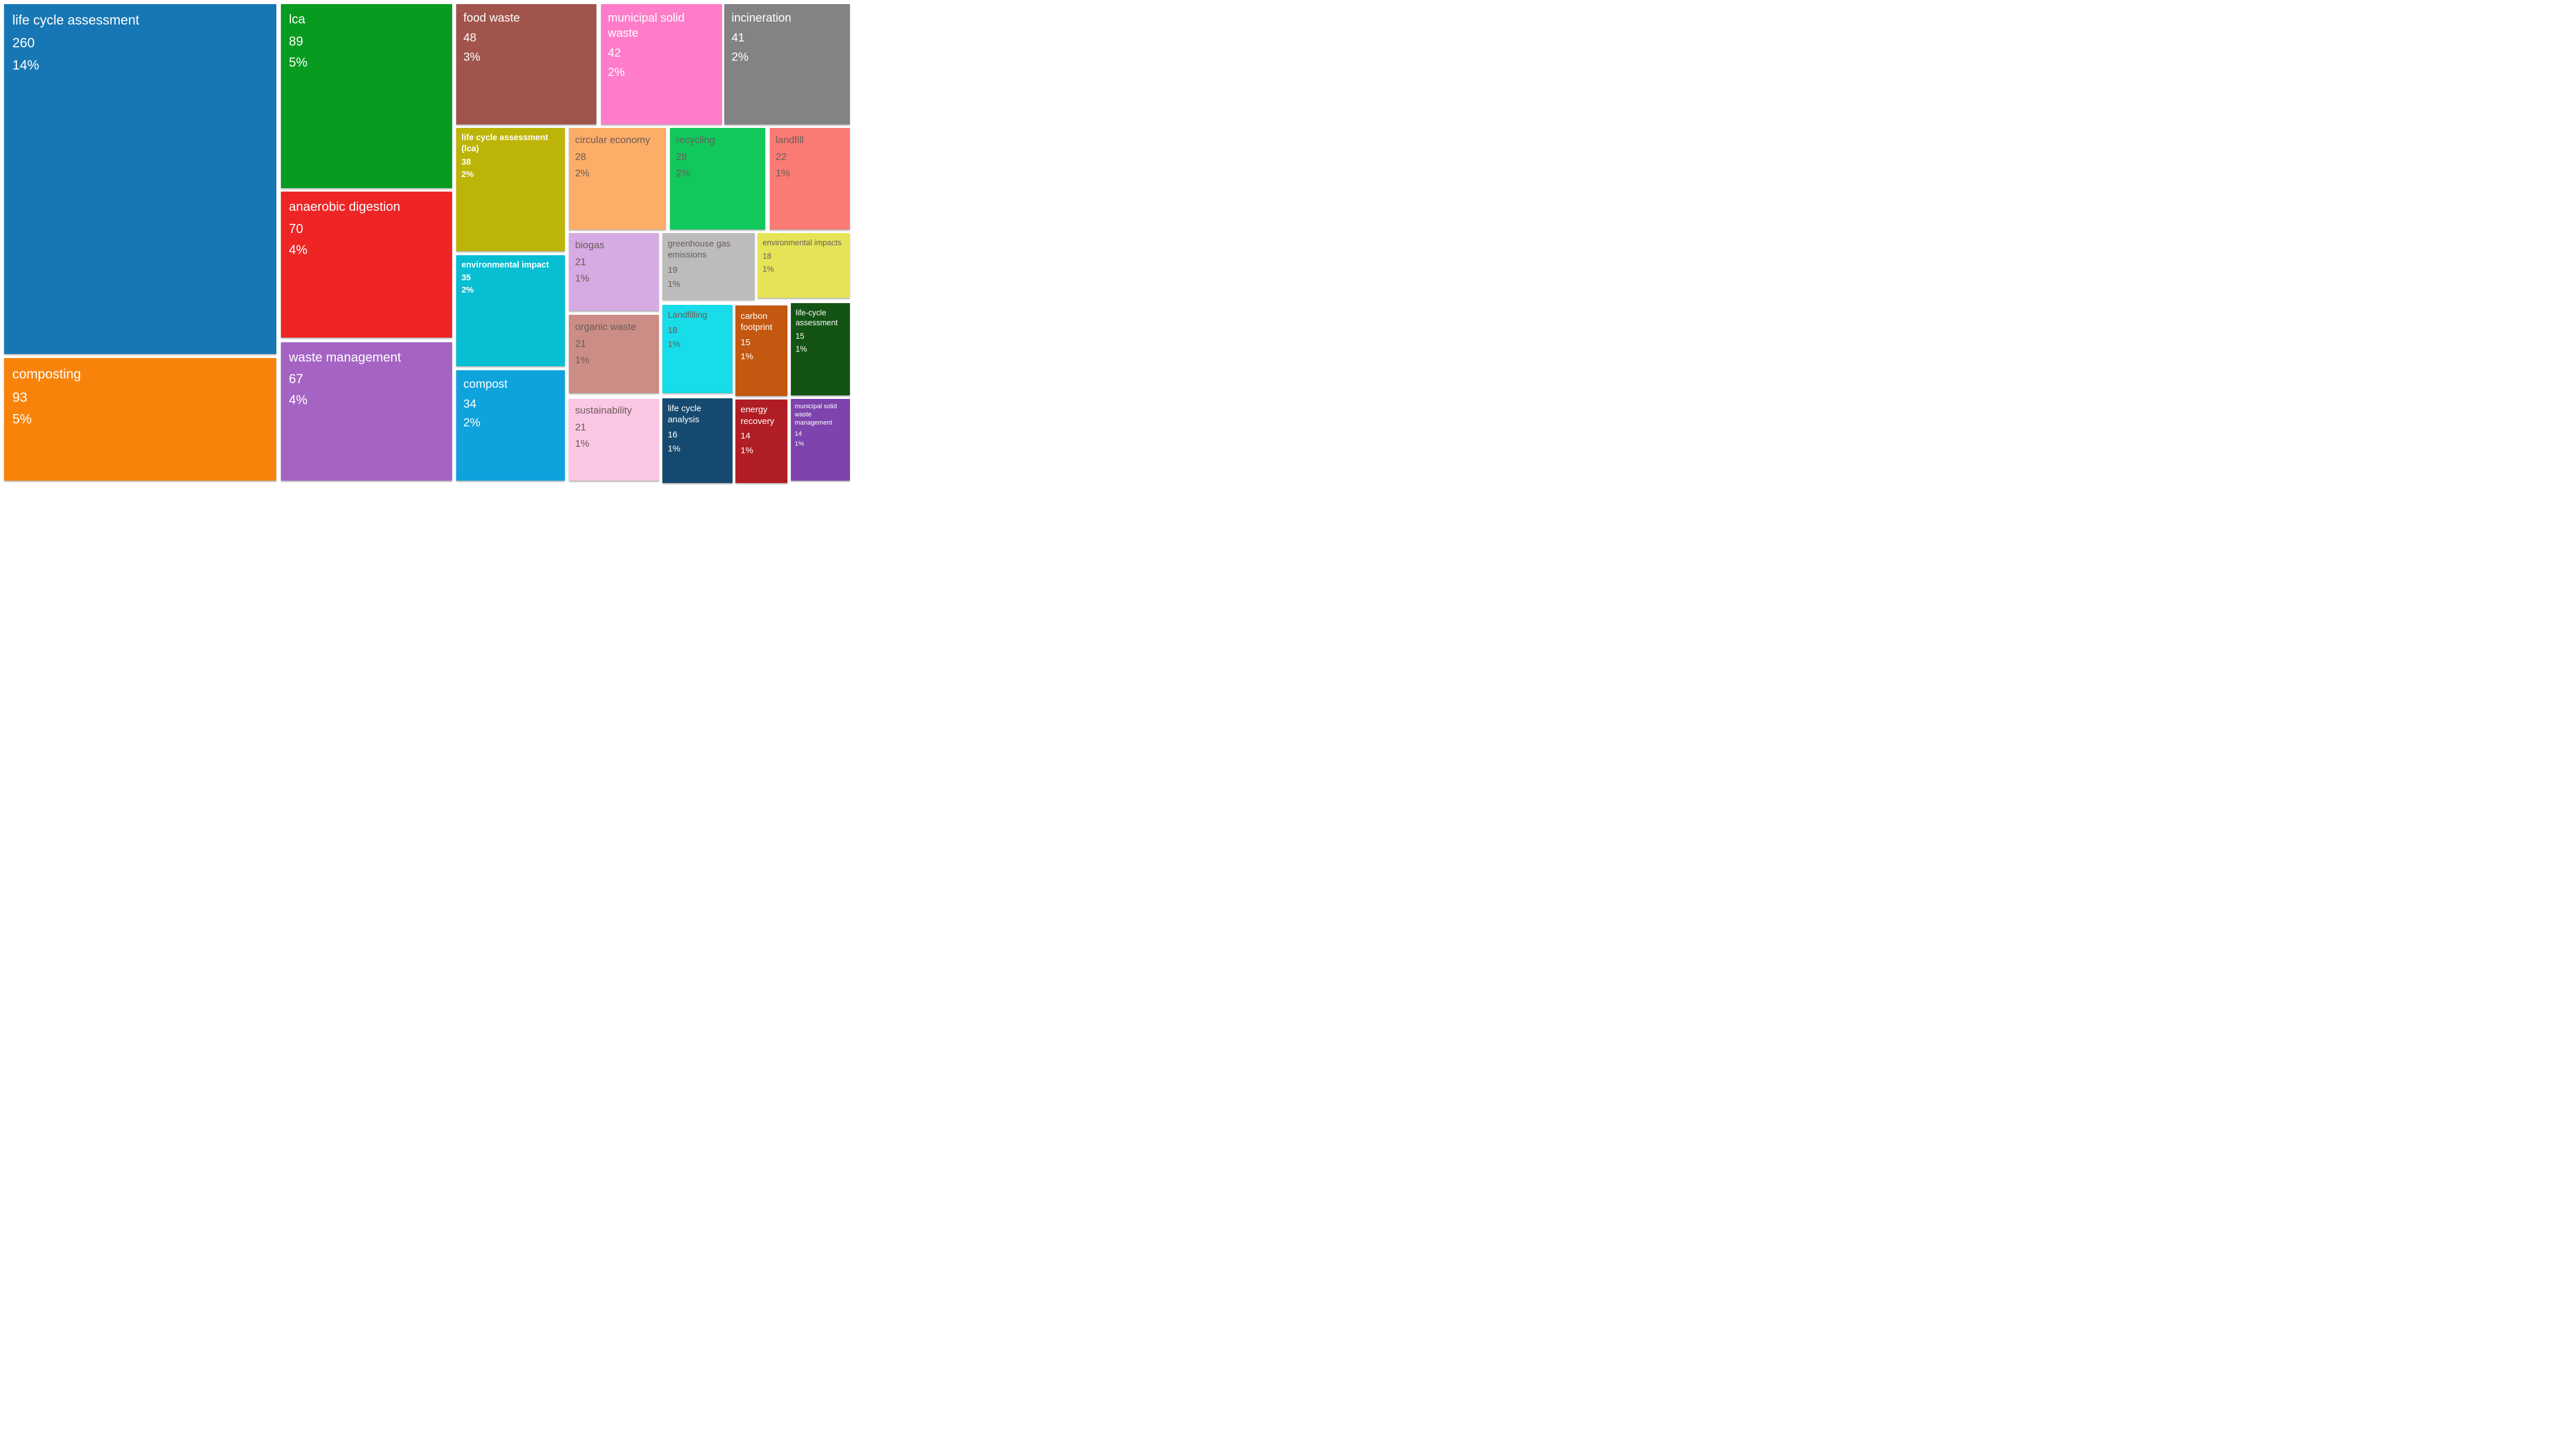 This screenshot has width=2562, height=1456. Describe the element at coordinates (697, 349) in the screenshot. I see `treemap-tile-landfilling: Landfilling 18 1%` at that location.